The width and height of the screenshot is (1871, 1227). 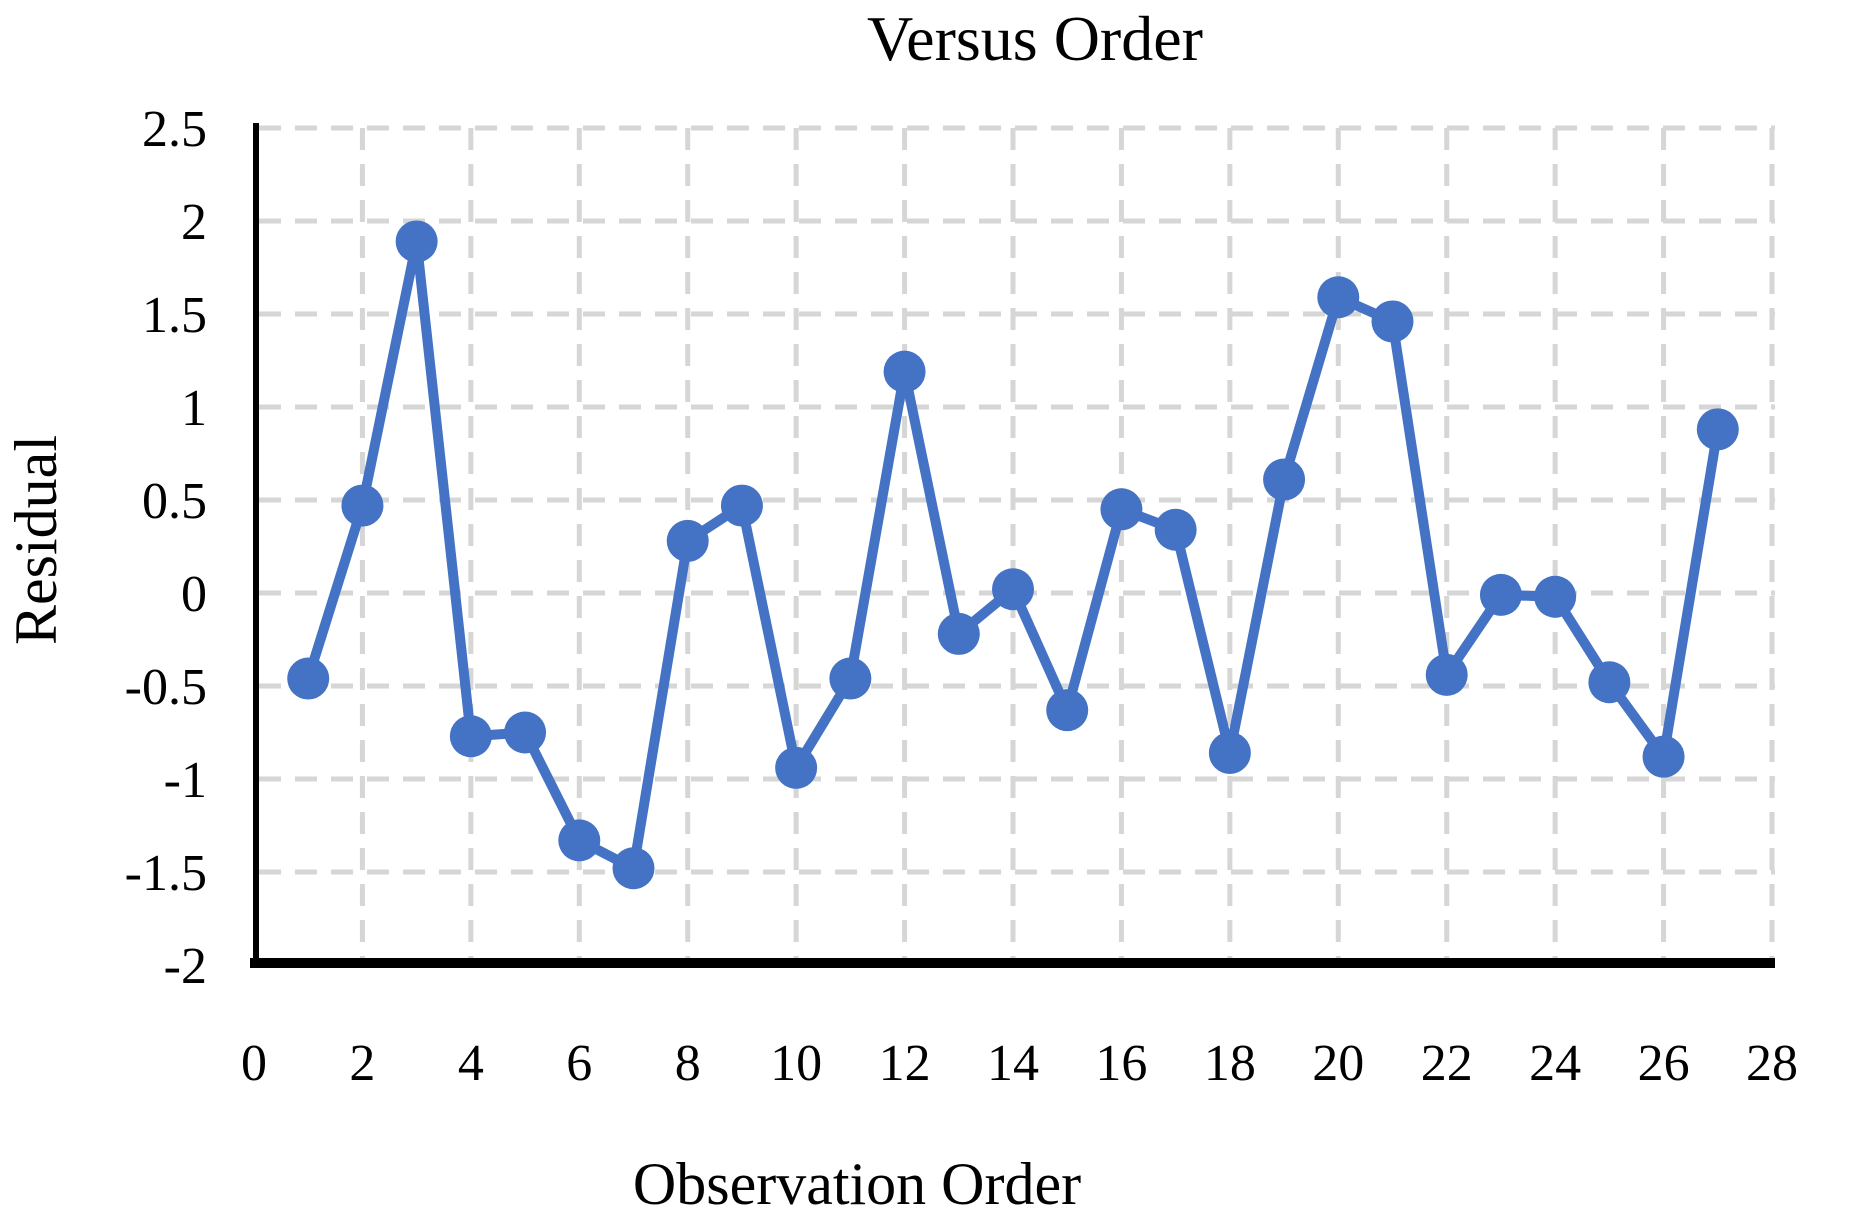 I want to click on y-tick-label: 2.5, so click(x=174, y=129).